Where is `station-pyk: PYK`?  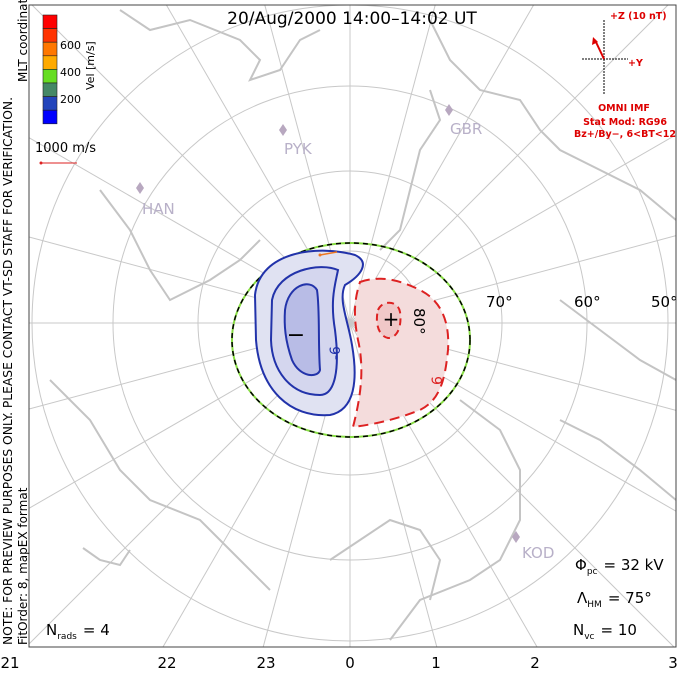 station-pyk: PYK is located at coordinates (298, 149).